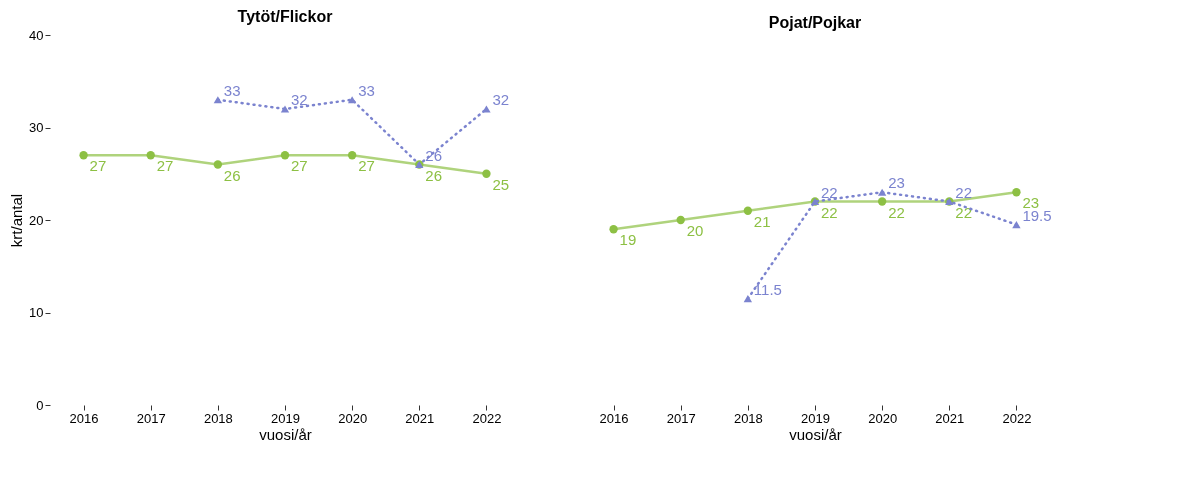  Describe the element at coordinates (17, 220) in the screenshot. I see `y-axis-title: krt/antal` at that location.